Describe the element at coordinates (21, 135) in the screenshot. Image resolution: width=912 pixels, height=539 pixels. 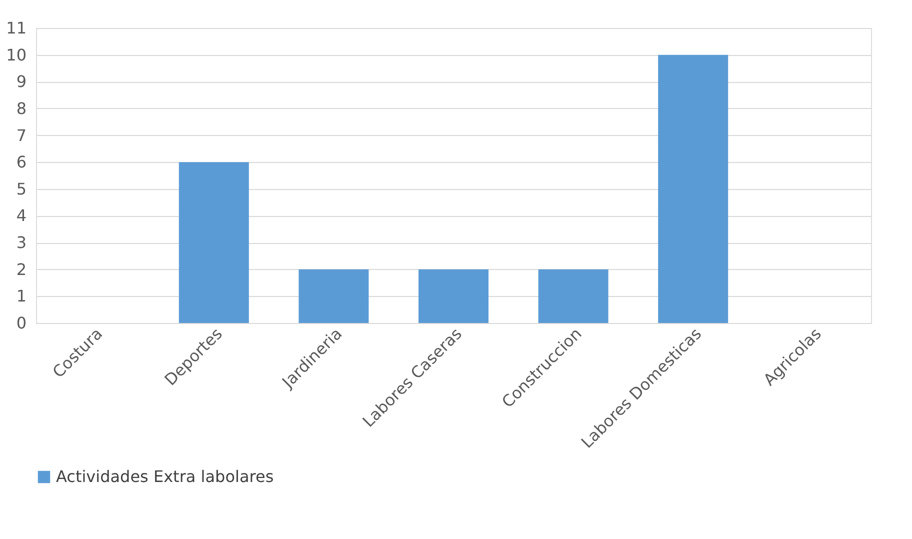
I see `y-tick-label: 7` at that location.